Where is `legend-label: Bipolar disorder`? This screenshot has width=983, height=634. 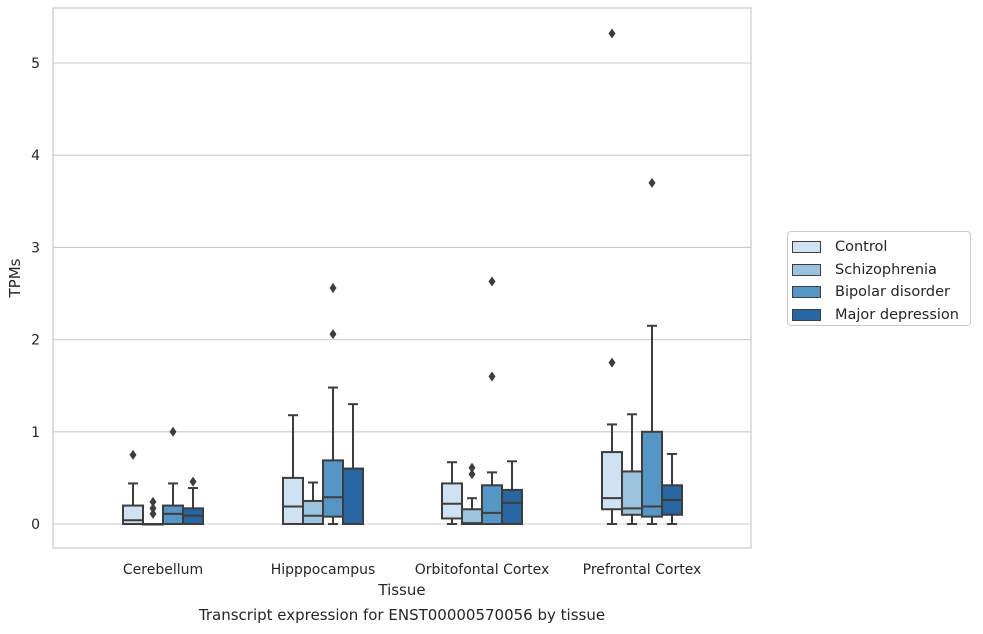 legend-label: Bipolar disorder is located at coordinates (892, 292).